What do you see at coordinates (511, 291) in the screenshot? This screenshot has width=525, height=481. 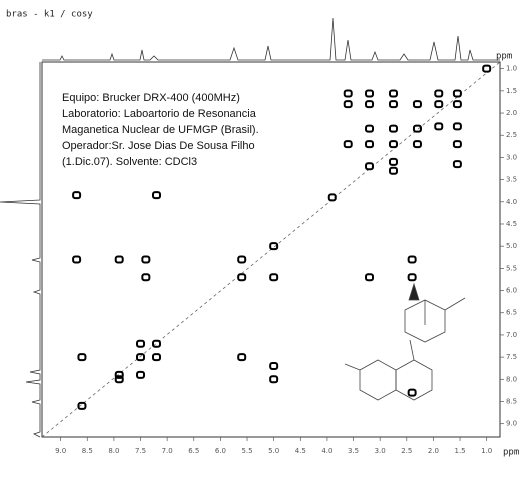 I see `y-tick-label: 6.0` at bounding box center [511, 291].